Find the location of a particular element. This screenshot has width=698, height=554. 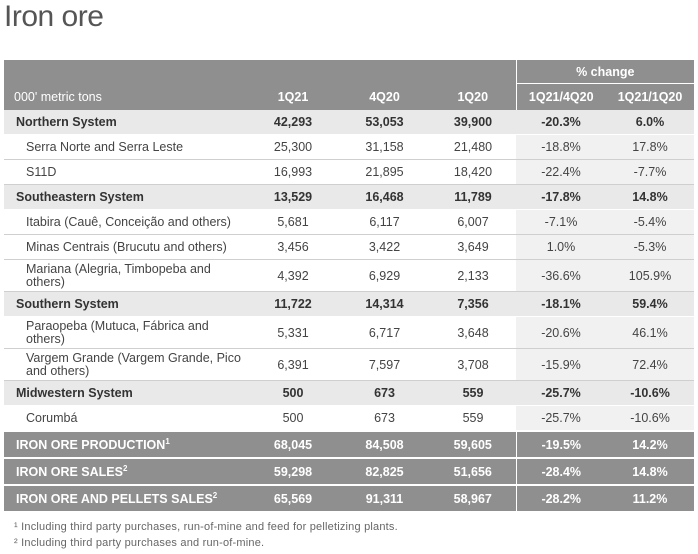

table-cell: -5.3% is located at coordinates (650, 247).